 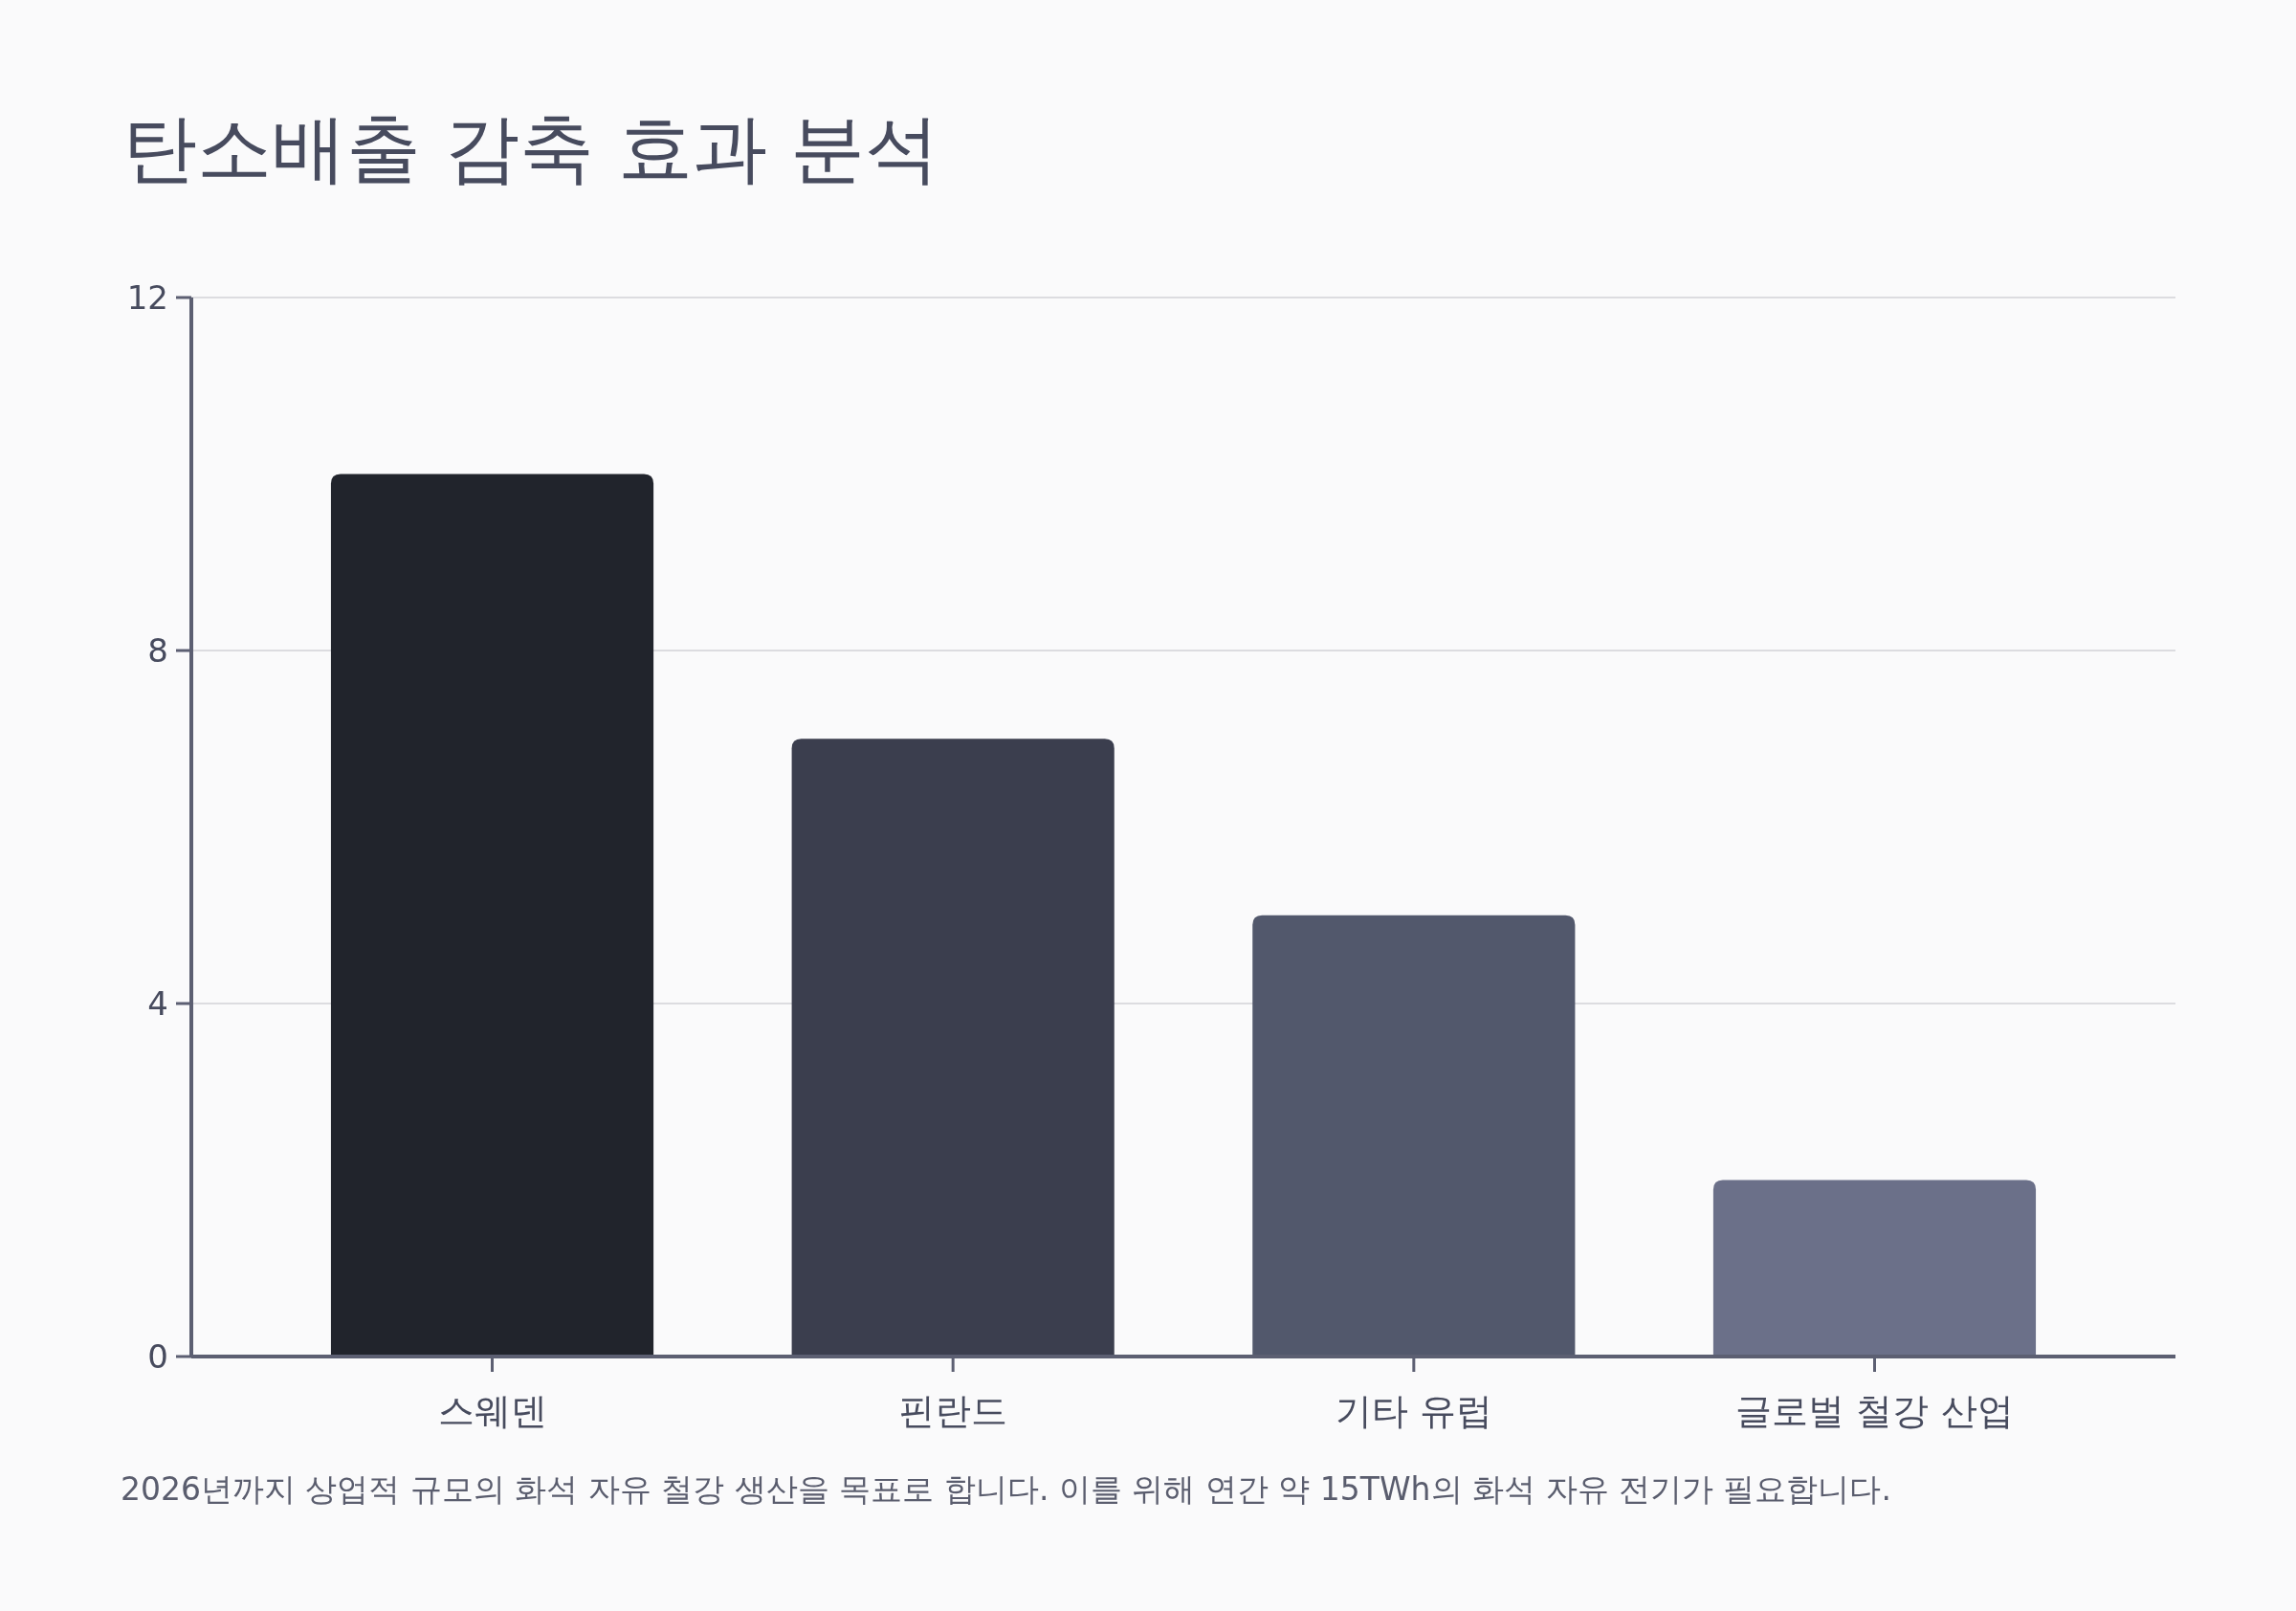 I want to click on x-tick-label: 기타 유럽, so click(x=1413, y=1411).